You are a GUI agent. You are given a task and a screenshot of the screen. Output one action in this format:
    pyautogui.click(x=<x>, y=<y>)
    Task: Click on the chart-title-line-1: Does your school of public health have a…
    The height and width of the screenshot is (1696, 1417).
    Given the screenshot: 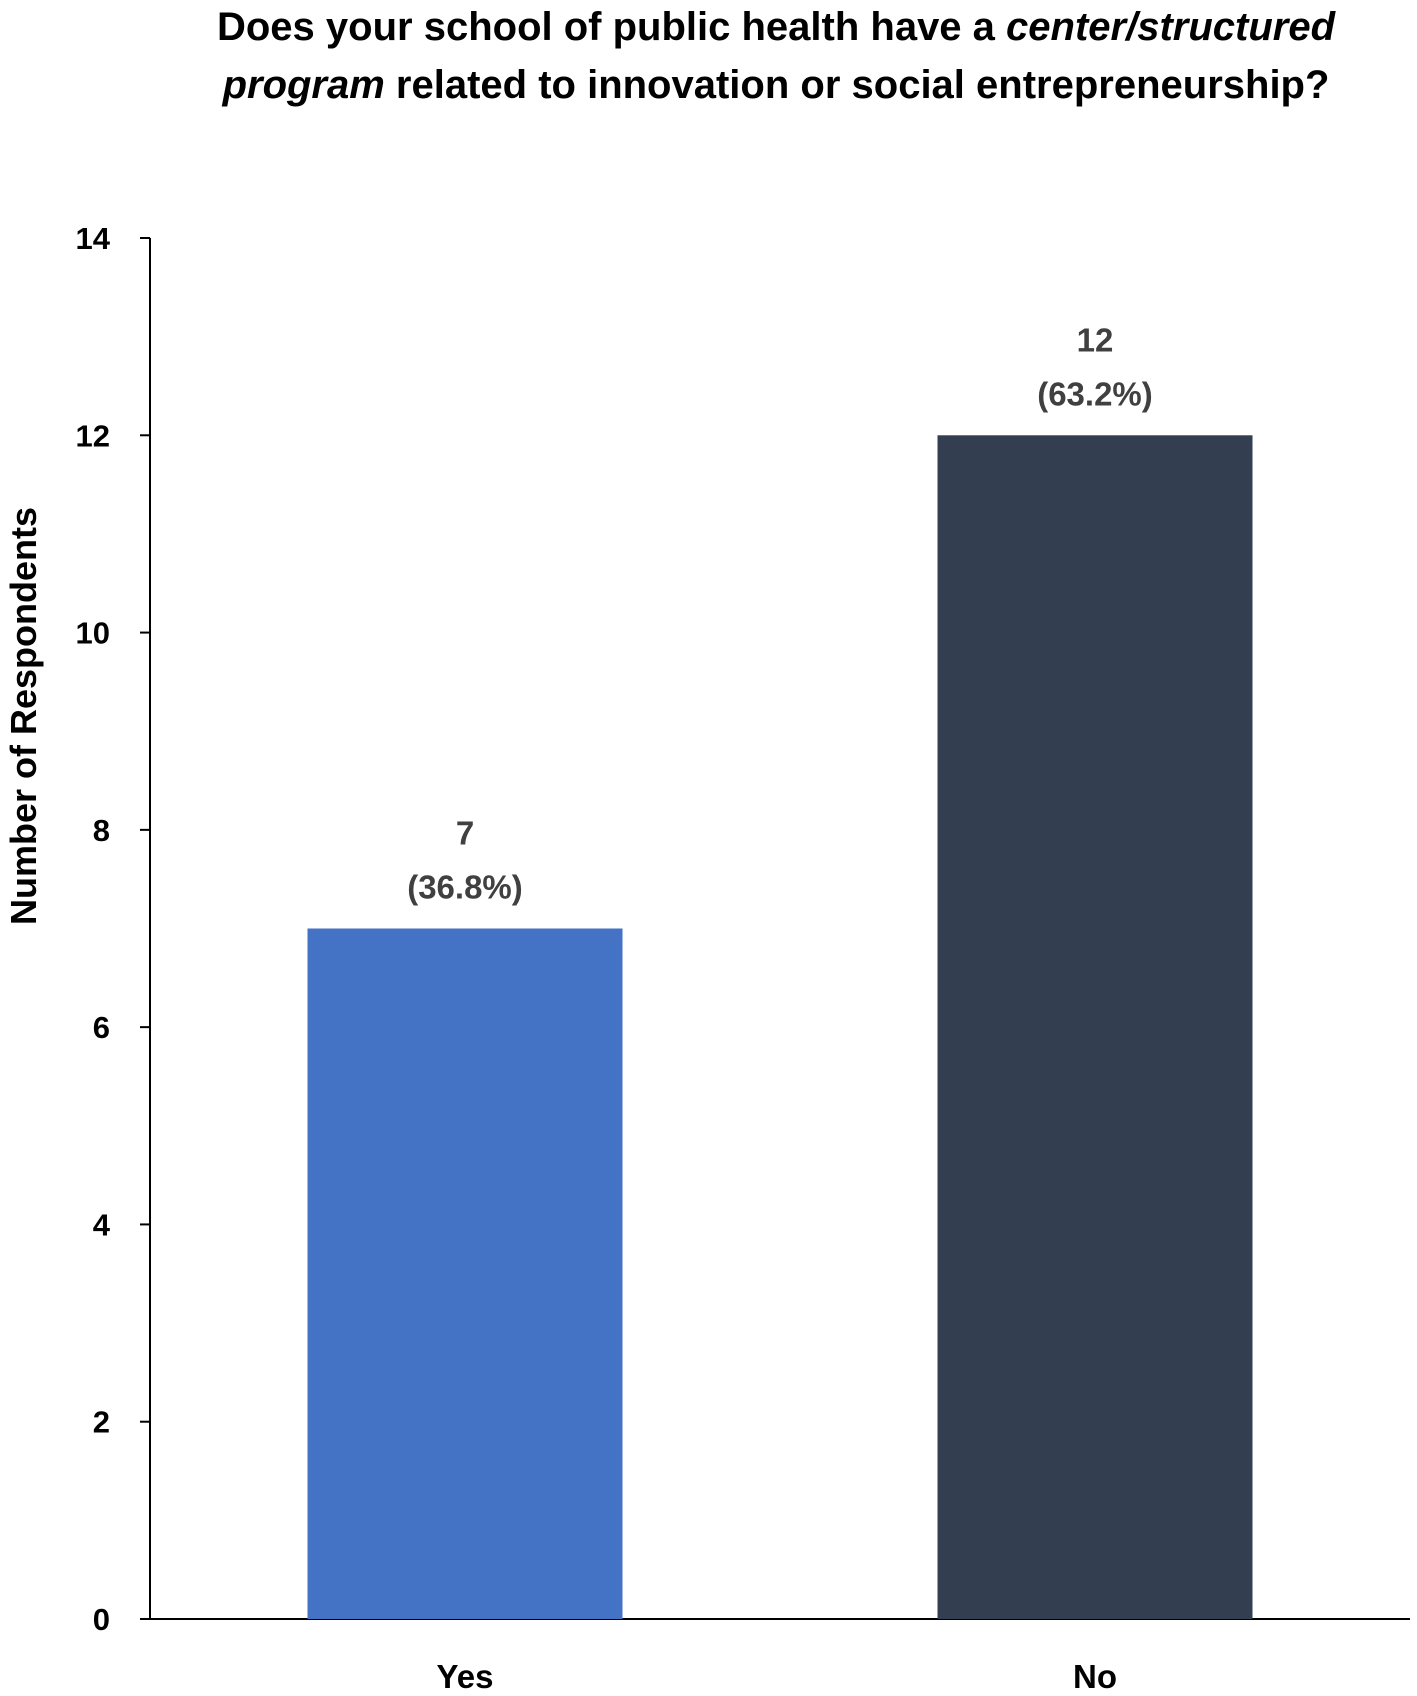 What is the action you would take?
    pyautogui.click(x=777, y=27)
    